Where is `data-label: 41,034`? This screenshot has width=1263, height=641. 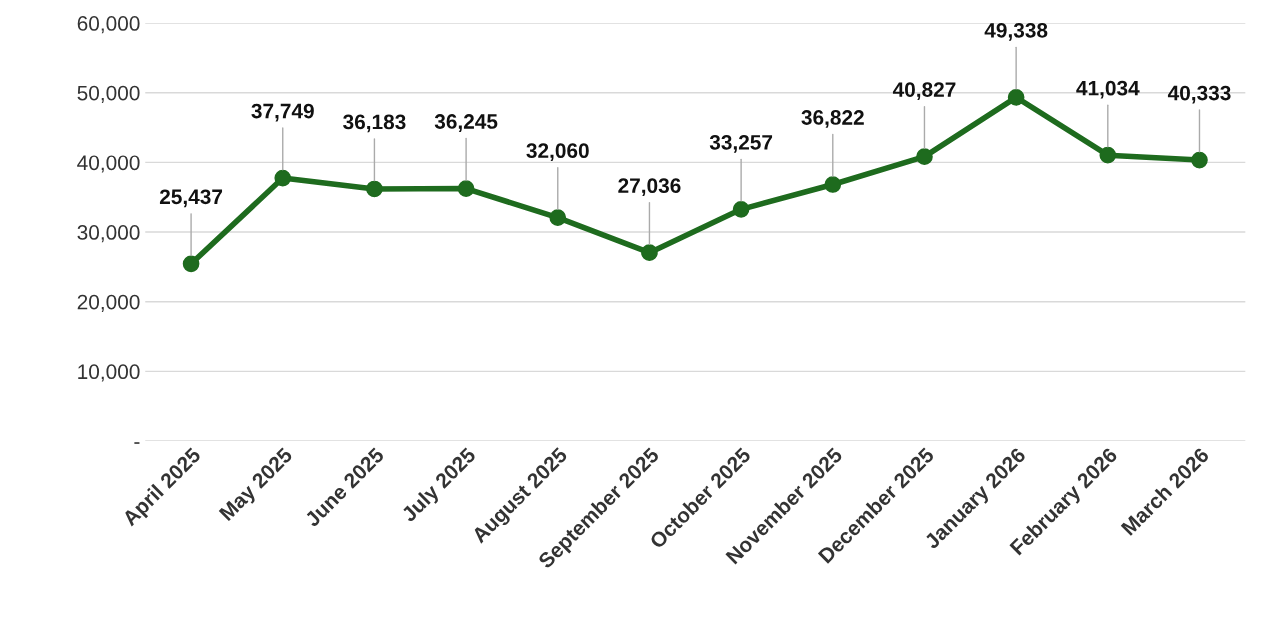
data-label: 41,034 is located at coordinates (1108, 89).